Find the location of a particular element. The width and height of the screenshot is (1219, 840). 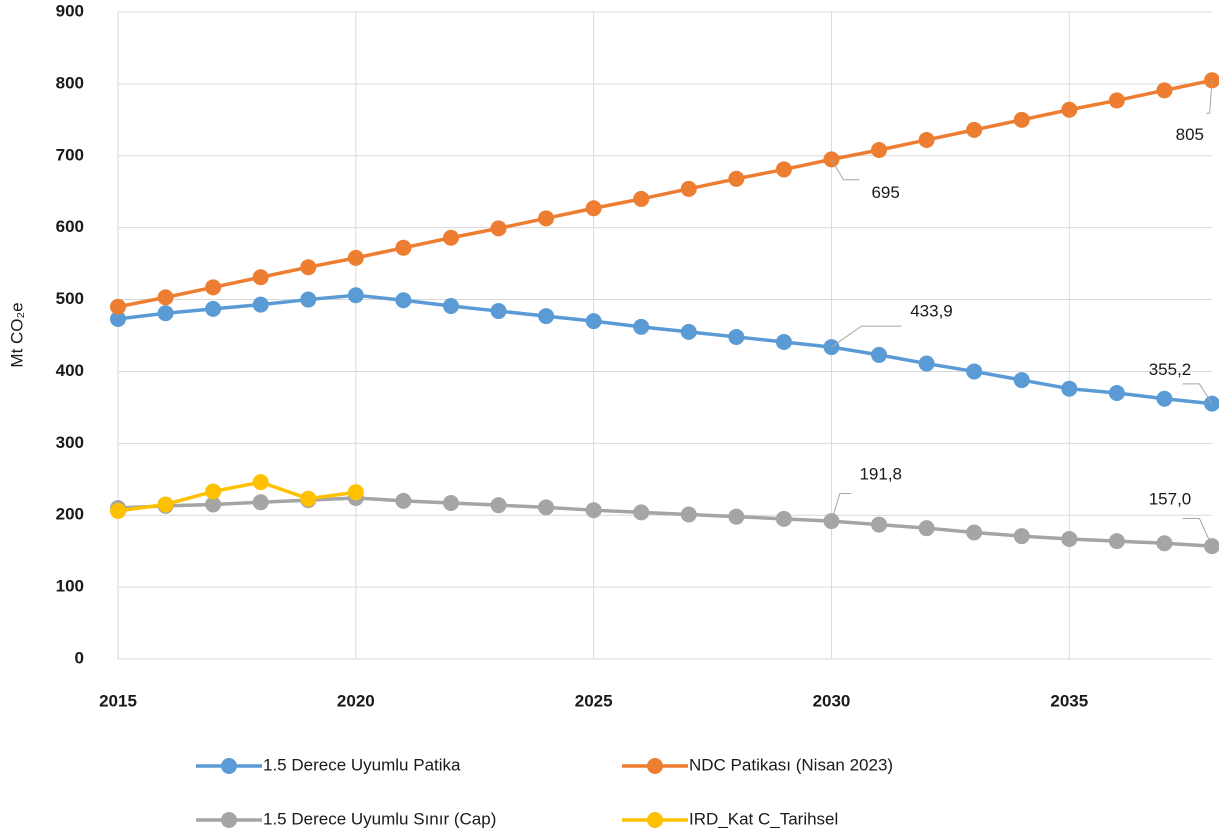

legend-label: IRD_Kat C_Tarihsel is located at coordinates (763, 818).